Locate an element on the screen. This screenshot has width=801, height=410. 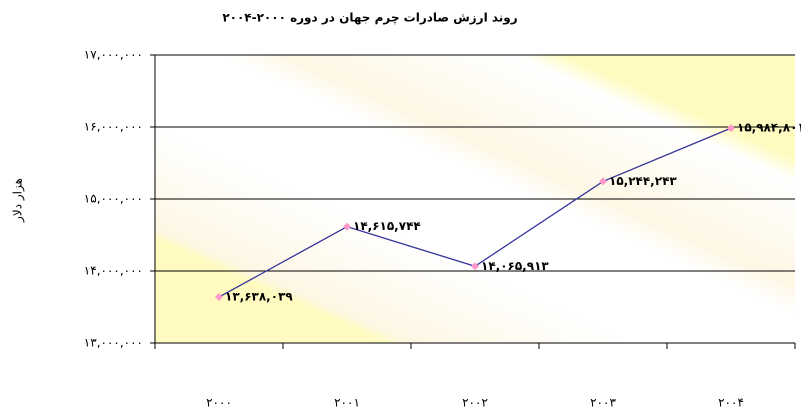
y-tick-label: ۱۶,۰۰۰,۰۰۰ is located at coordinates (113, 127).